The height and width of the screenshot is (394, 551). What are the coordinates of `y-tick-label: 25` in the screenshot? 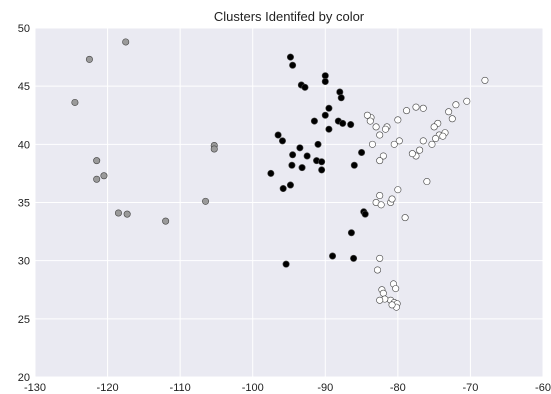 It's located at (24, 320).